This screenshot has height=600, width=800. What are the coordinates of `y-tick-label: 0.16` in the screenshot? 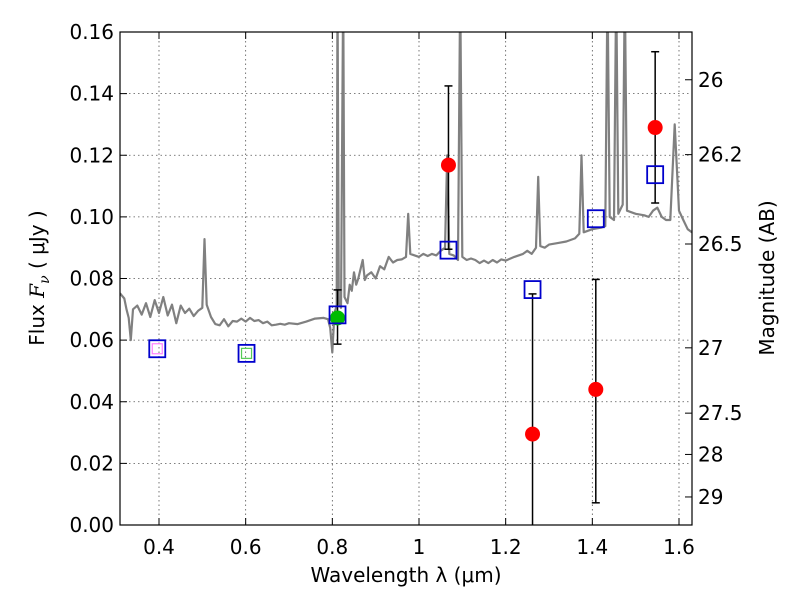 It's located at (91, 32).